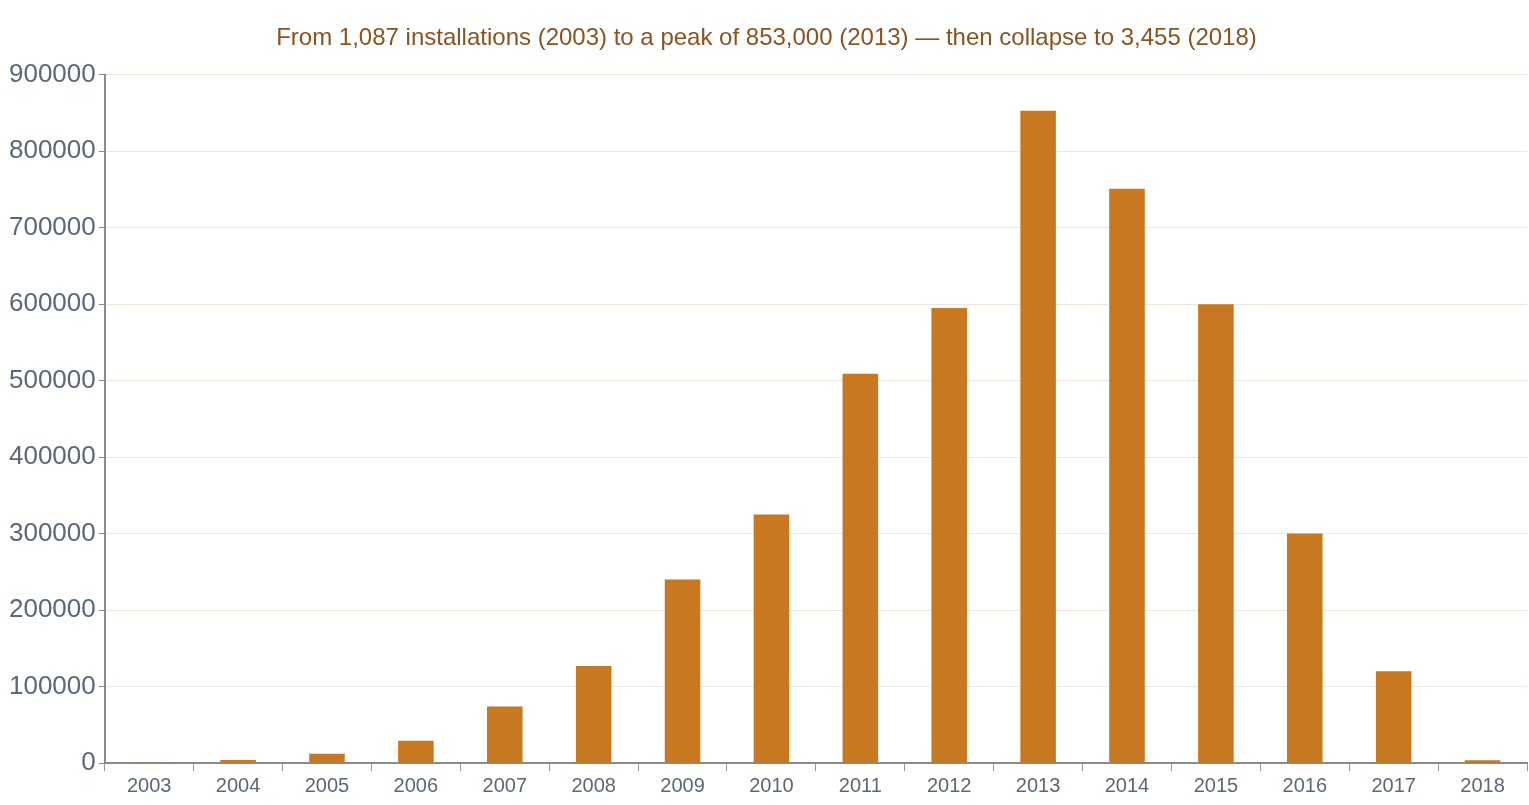 The width and height of the screenshot is (1529, 805). I want to click on x-tick-label: 2013, so click(1038, 784).